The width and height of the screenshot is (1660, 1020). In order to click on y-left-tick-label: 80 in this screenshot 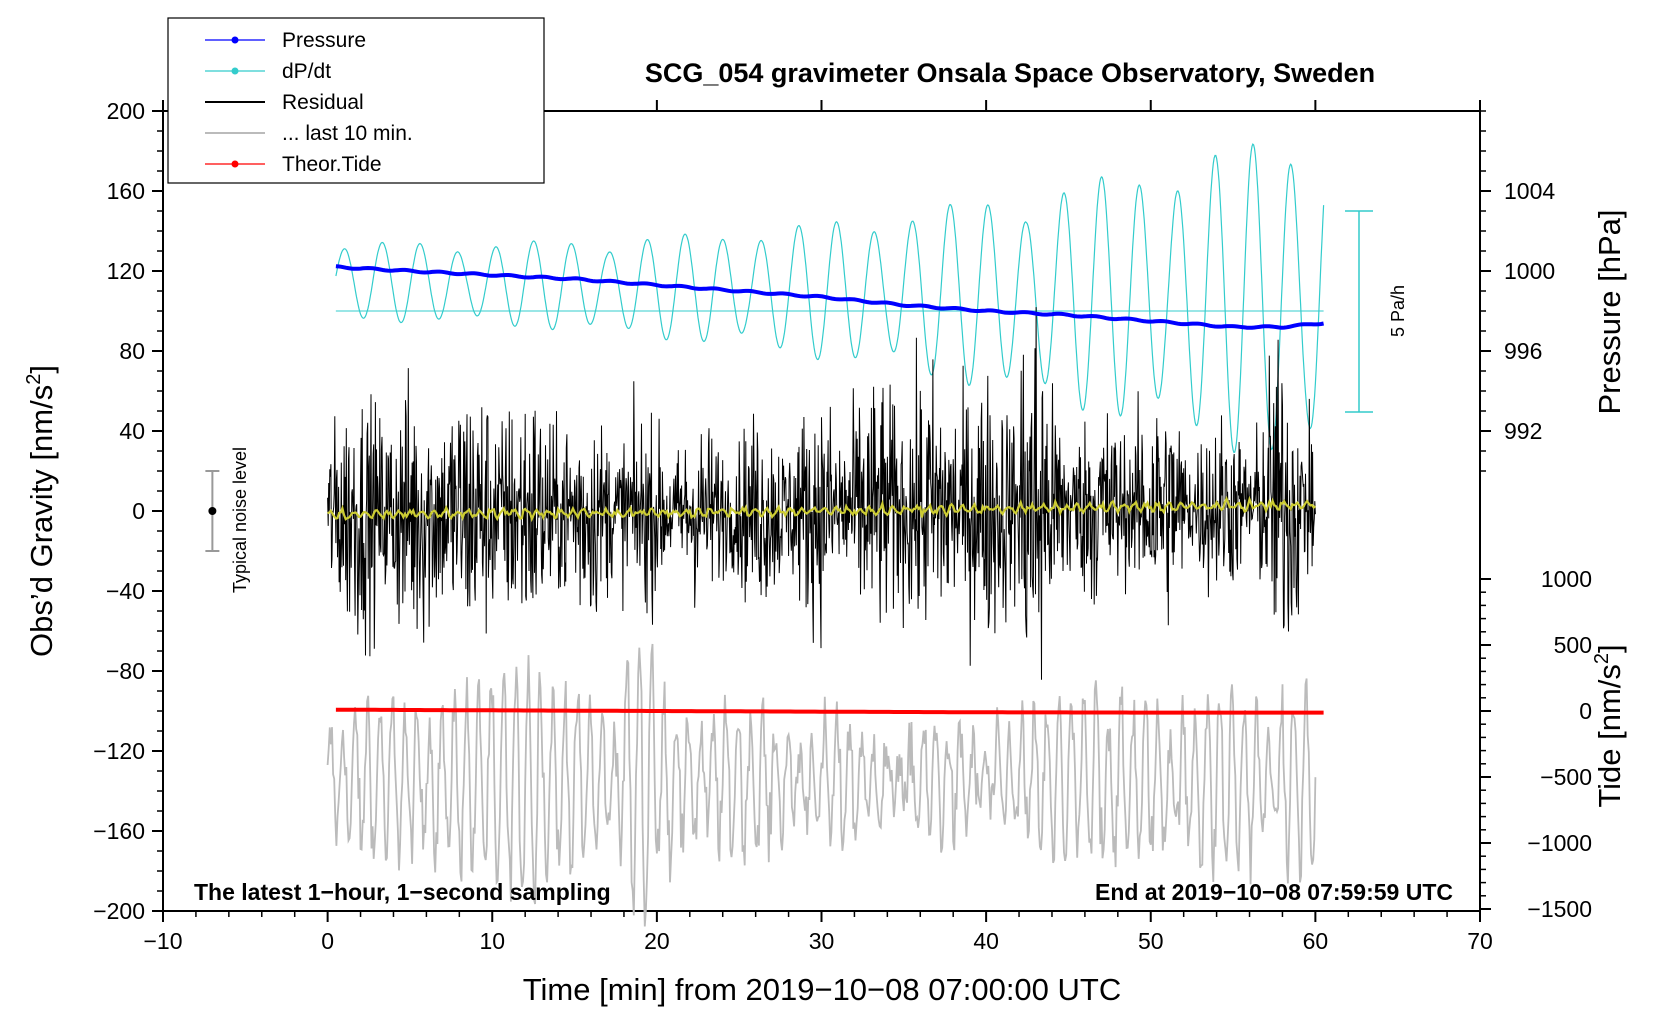, I will do `click(132, 351)`.